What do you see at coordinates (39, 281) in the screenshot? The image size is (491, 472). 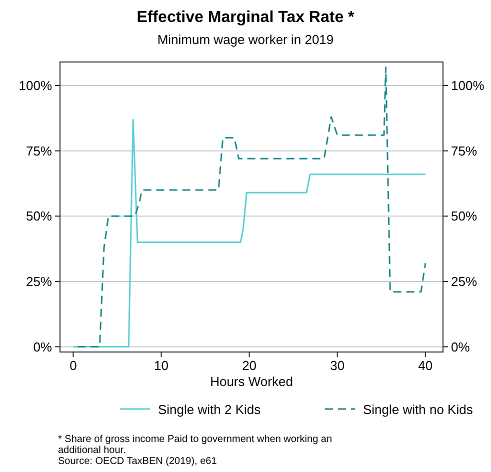 I see `y-tick-label: 25%` at bounding box center [39, 281].